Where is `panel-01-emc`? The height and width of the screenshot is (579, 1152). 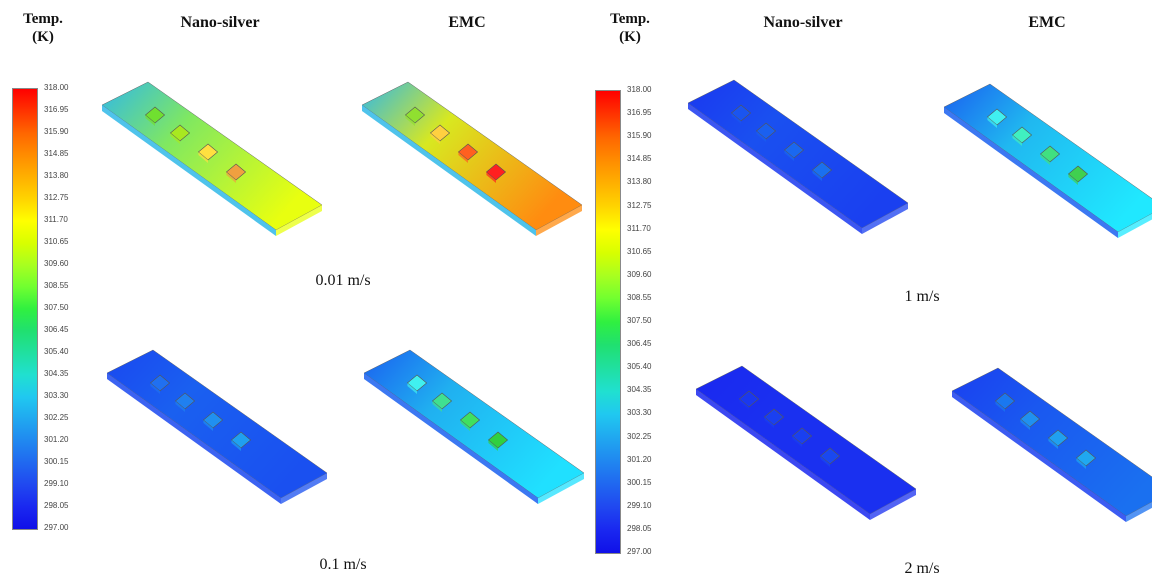
panel-01-emc is located at coordinates (474, 426).